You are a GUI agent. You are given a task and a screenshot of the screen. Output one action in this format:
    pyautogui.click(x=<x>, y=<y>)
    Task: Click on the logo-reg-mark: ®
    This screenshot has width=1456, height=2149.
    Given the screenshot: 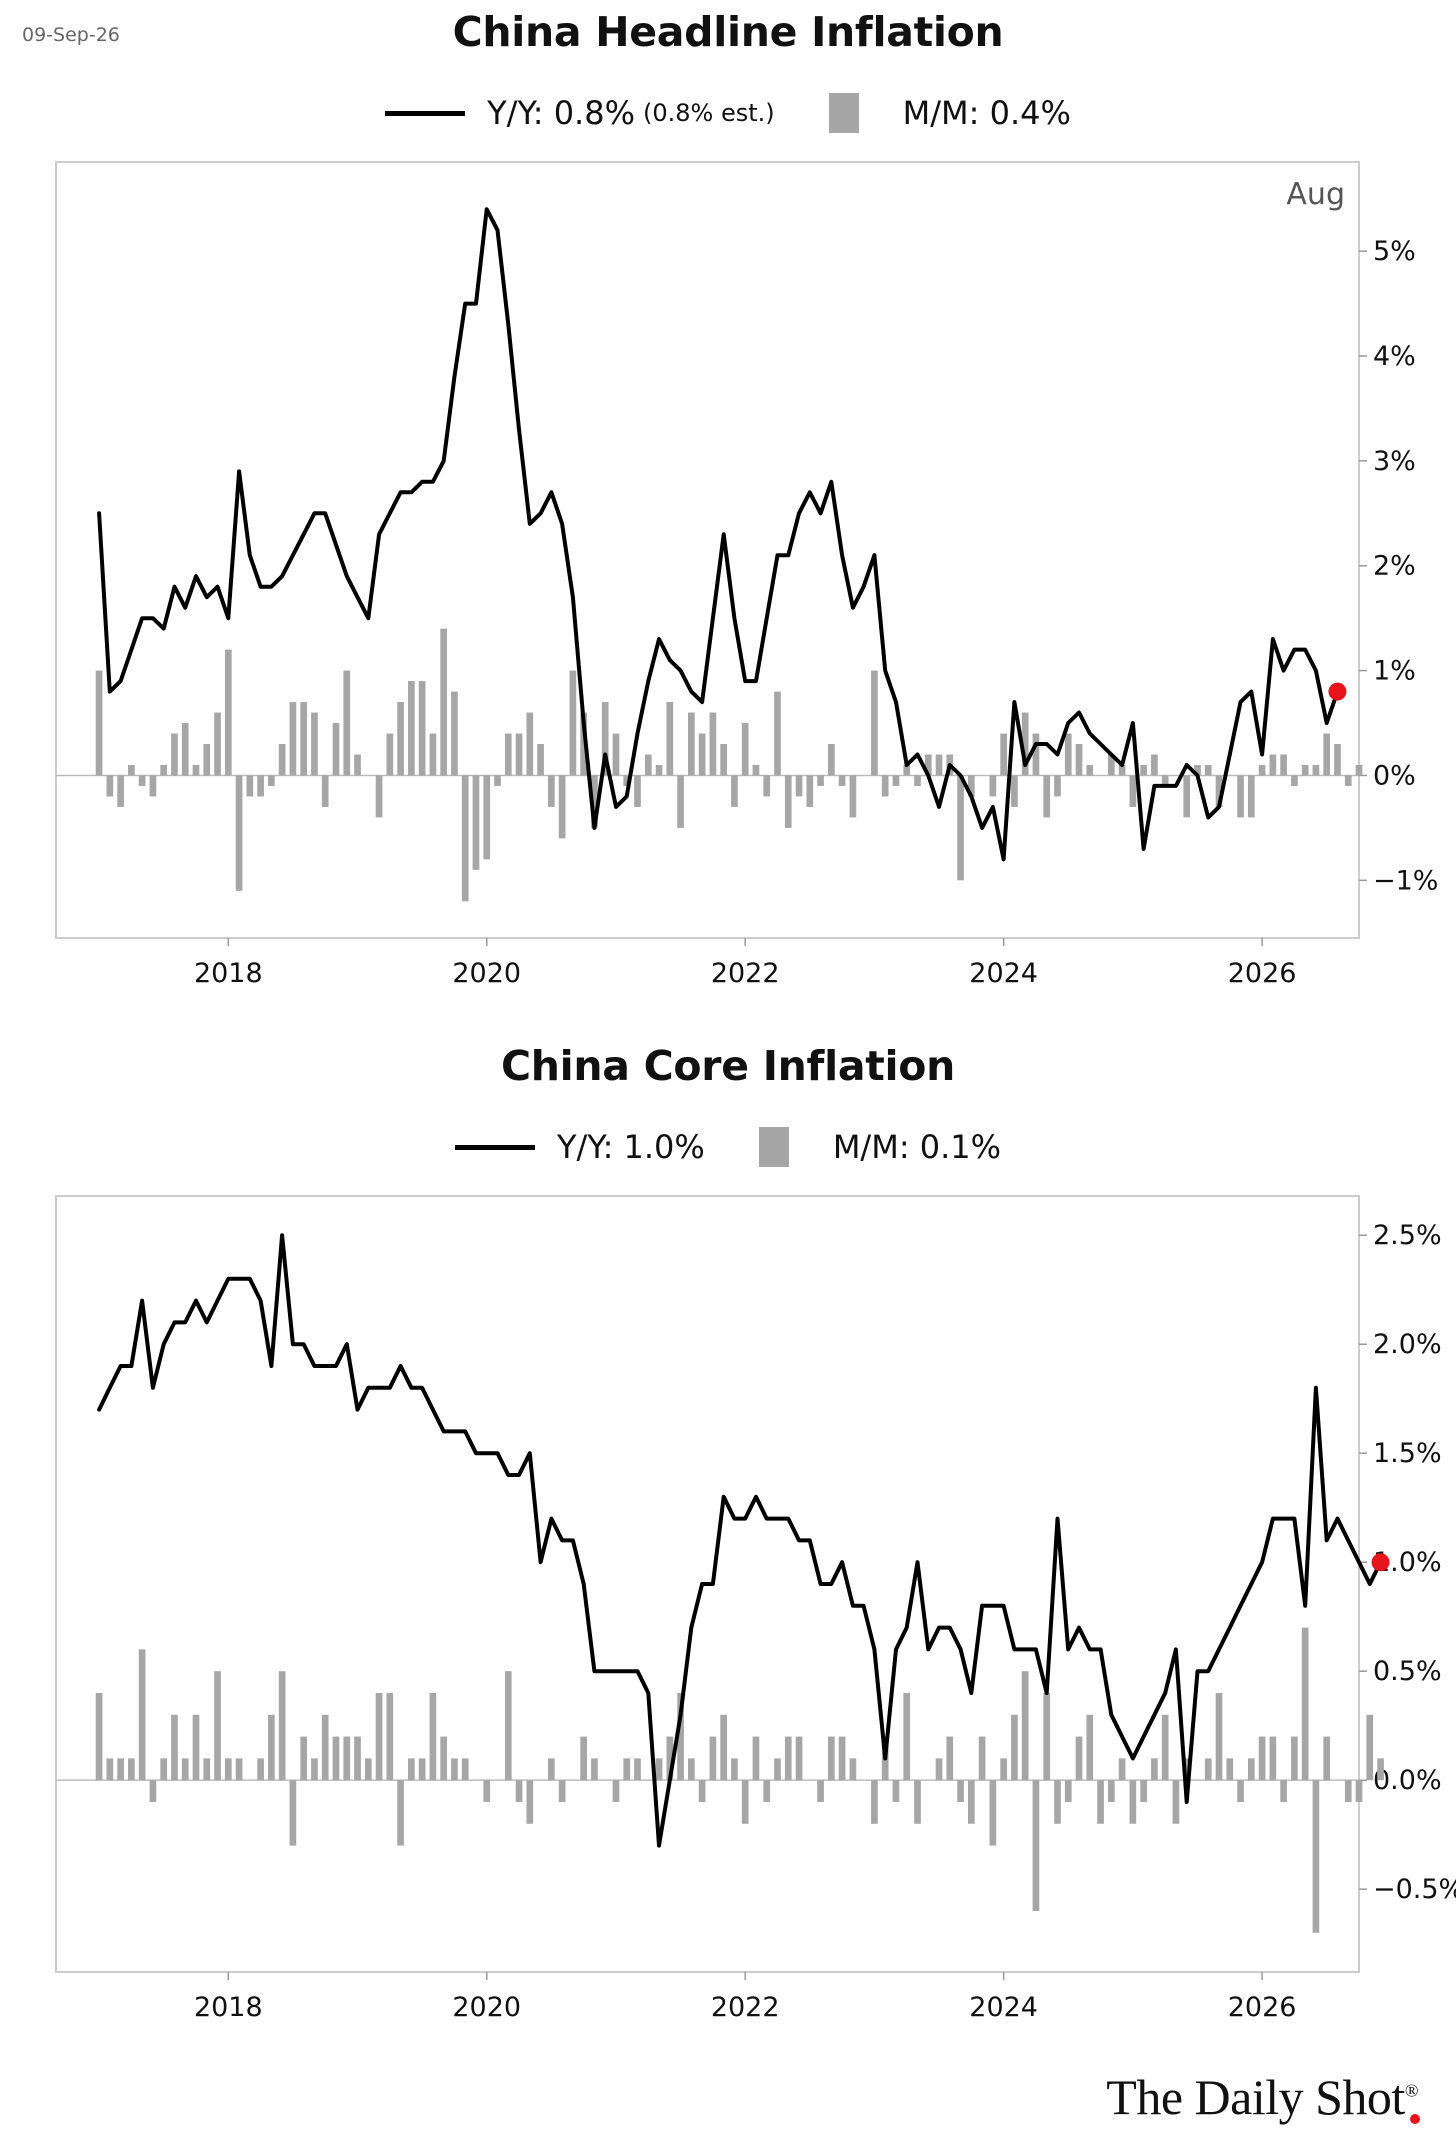 What is the action you would take?
    pyautogui.click(x=1411, y=2090)
    